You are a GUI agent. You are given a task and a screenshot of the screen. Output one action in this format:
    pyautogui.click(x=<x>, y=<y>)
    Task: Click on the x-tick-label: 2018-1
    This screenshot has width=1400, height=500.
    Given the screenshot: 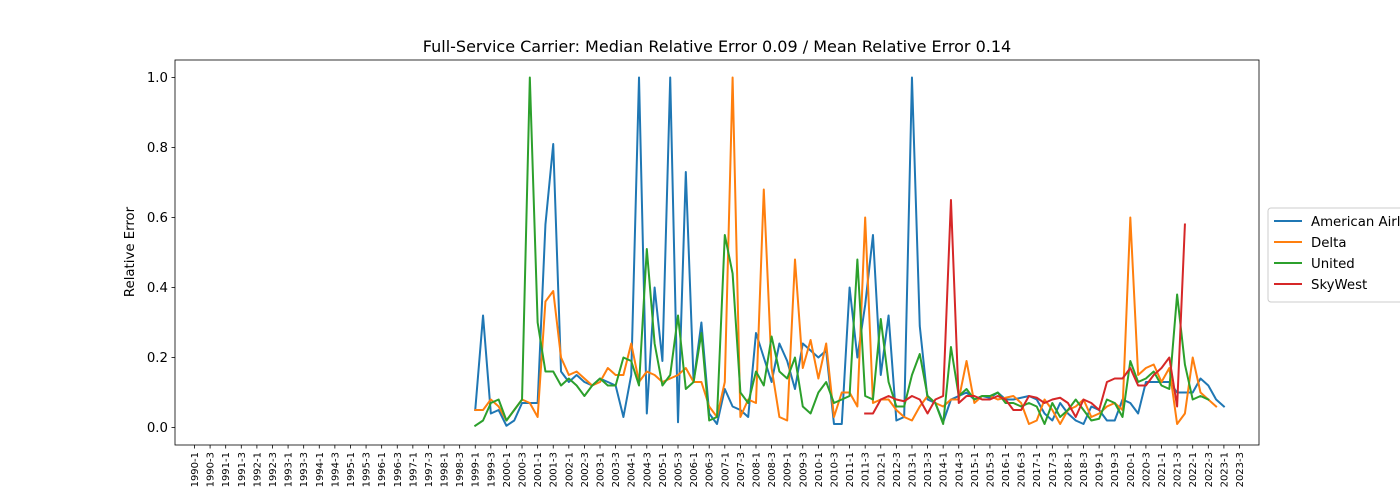 What is the action you would take?
    pyautogui.click(x=1068, y=469)
    